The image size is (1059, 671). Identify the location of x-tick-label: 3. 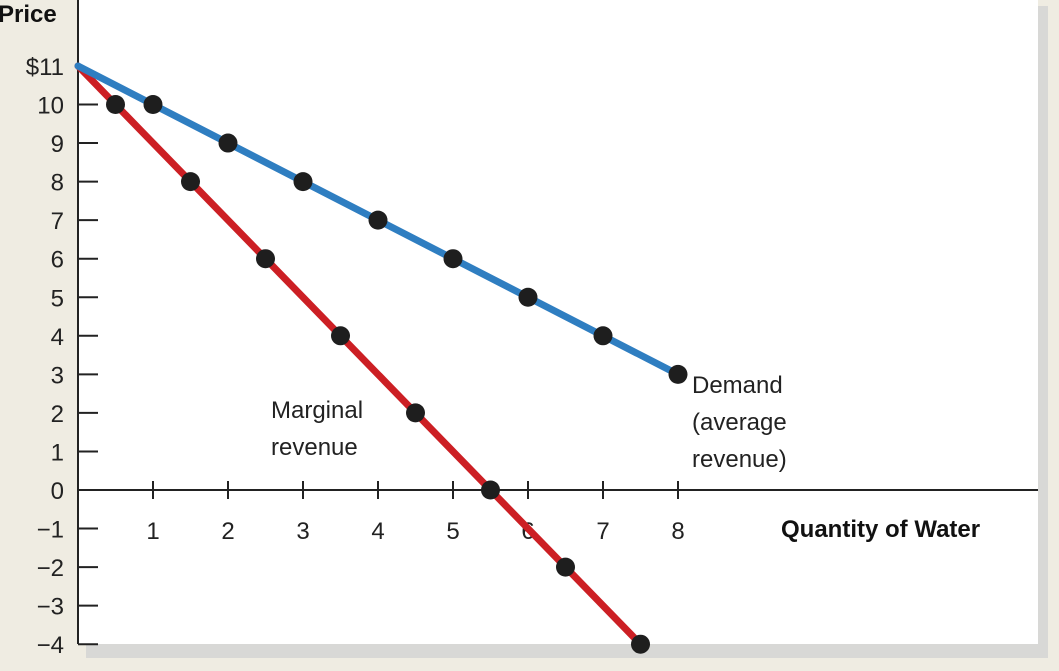
(302, 531).